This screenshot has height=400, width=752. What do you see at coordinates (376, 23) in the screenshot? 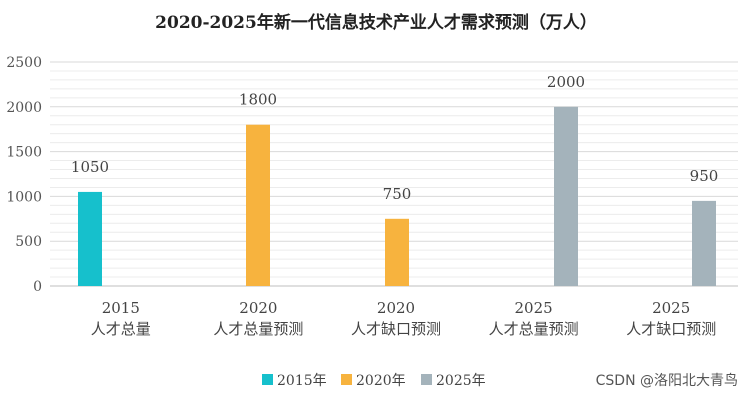
I see `chart-title: 2020-2025年新一代信息技术产业人才需求预测（万人）` at bounding box center [376, 23].